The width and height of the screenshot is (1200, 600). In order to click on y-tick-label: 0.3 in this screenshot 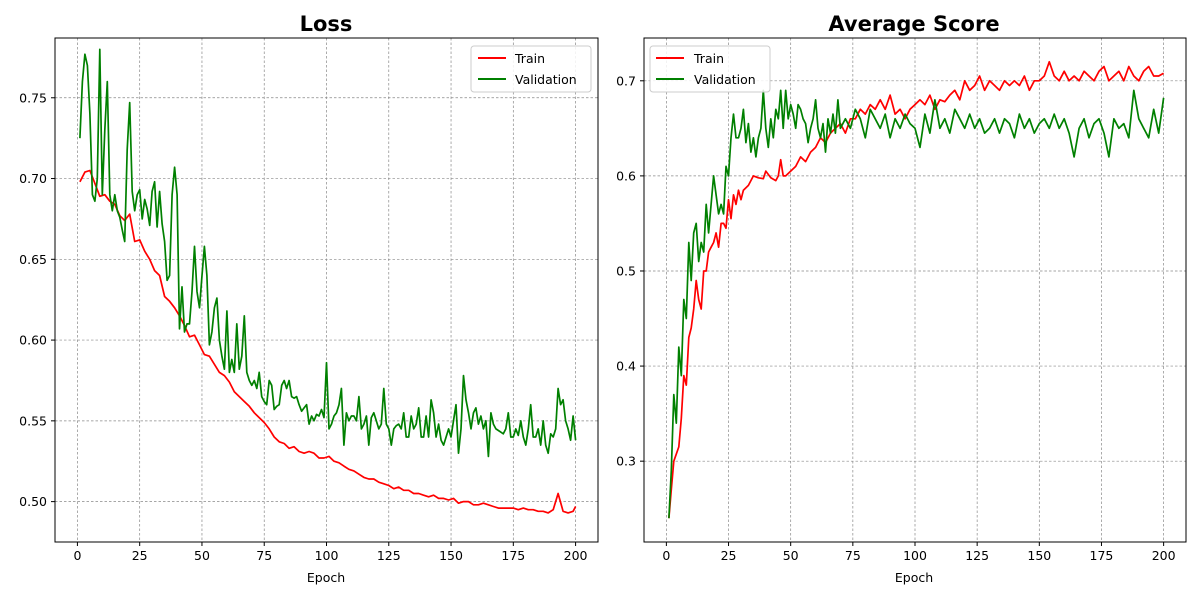, I will do `click(626, 461)`.